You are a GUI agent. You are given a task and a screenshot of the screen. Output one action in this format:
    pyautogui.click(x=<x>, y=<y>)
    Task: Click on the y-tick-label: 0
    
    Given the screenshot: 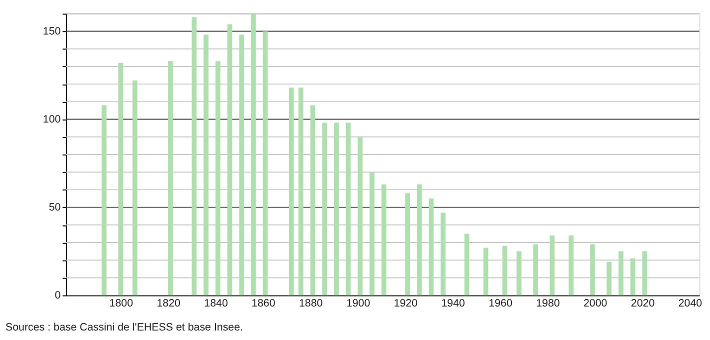 What is the action you would take?
    pyautogui.click(x=57, y=296)
    